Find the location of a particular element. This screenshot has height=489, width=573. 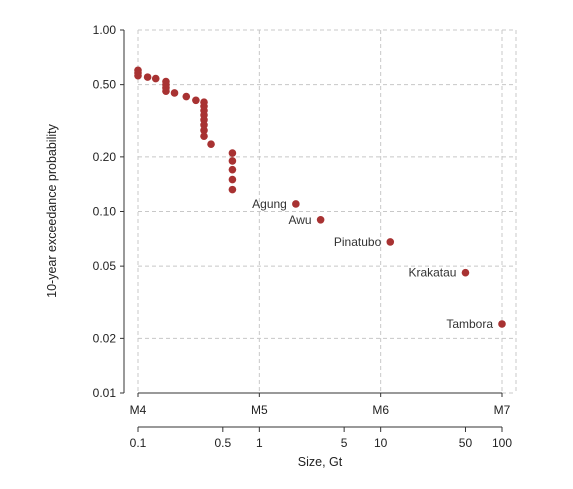

x-tick-label: 50 is located at coordinates (466, 443).